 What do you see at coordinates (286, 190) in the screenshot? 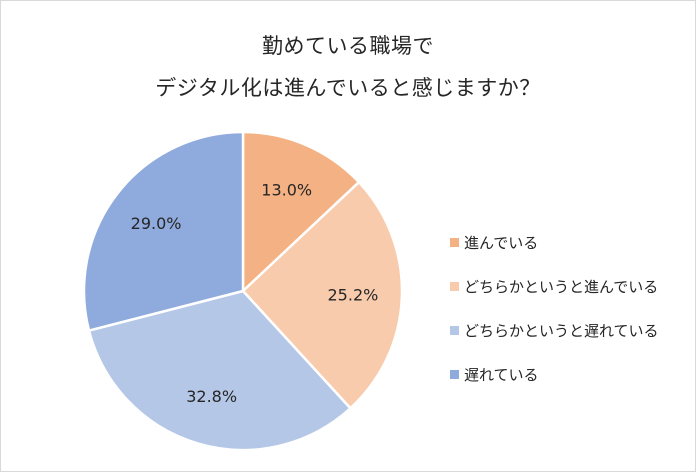
I see `data-label-1: 13.0%` at bounding box center [286, 190].